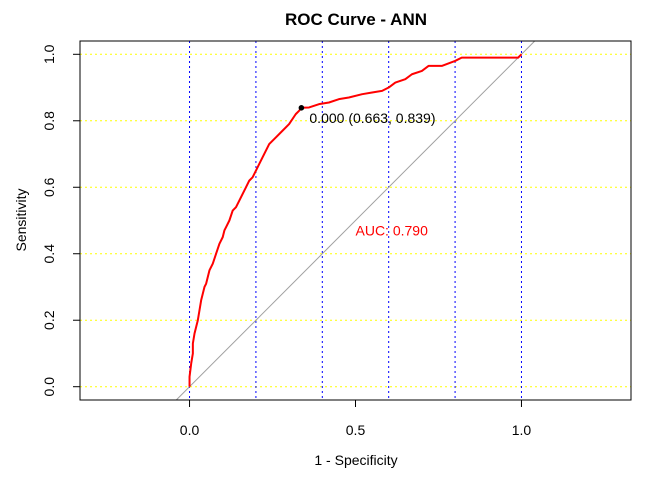  Describe the element at coordinates (355, 460) in the screenshot. I see `x-axis-label: 1 - Specificity` at that location.